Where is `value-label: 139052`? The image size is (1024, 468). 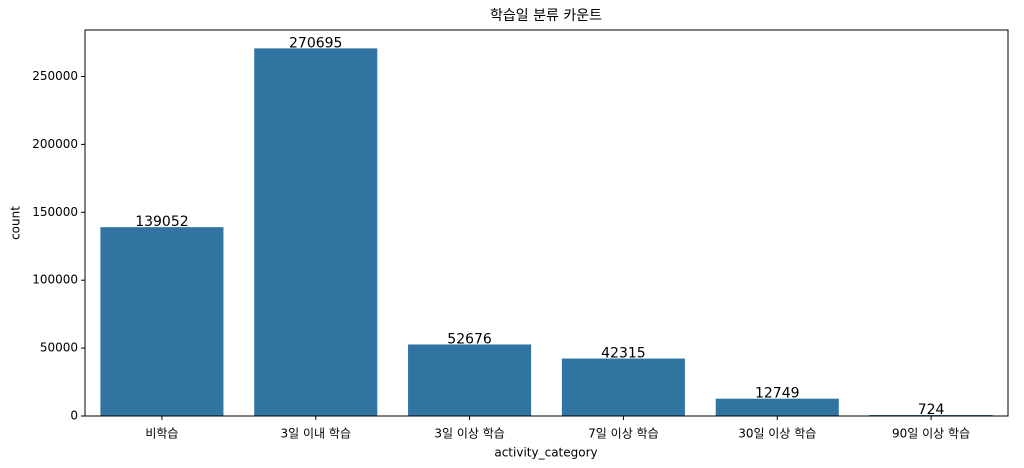 value-label: 139052 is located at coordinates (161, 222).